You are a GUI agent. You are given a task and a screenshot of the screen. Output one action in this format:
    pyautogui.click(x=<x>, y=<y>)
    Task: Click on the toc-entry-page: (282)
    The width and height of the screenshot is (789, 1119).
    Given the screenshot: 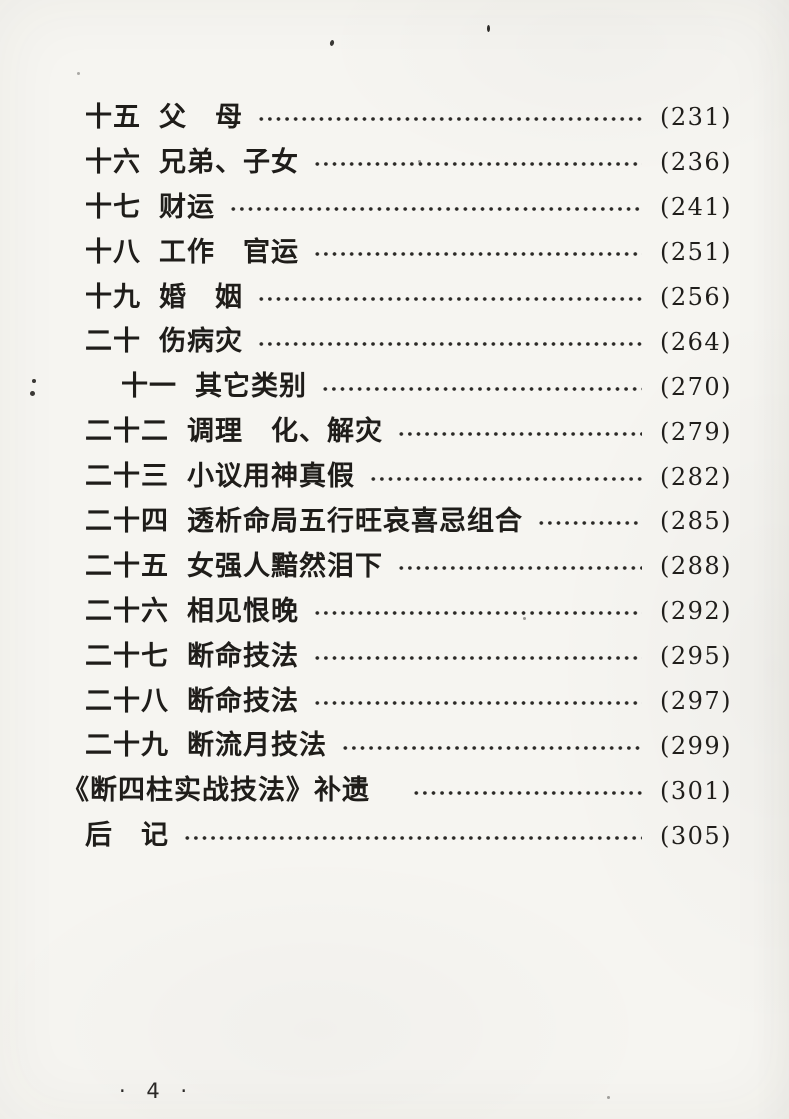 What is the action you would take?
    pyautogui.click(x=695, y=476)
    